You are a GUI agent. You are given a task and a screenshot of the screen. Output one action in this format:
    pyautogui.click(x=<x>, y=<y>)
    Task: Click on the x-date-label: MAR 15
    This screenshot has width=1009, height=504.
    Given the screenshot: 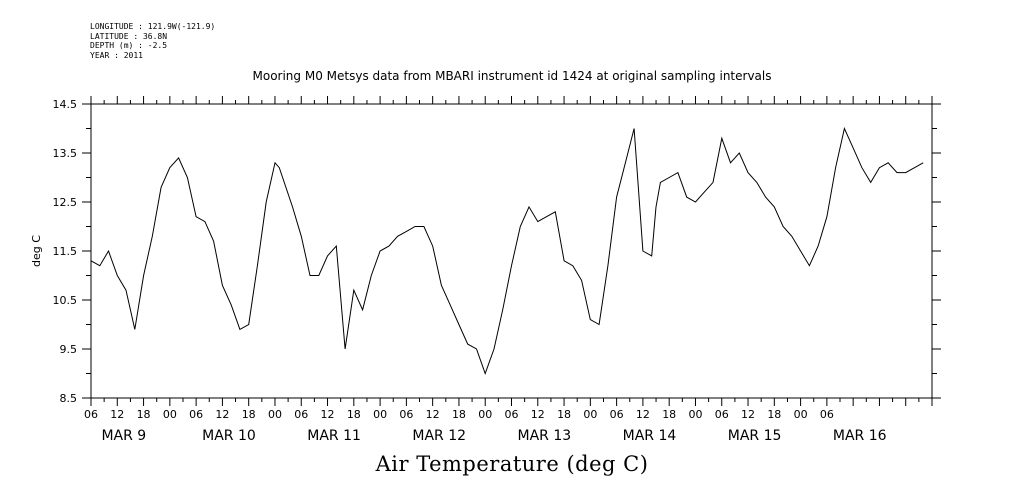 What is the action you would take?
    pyautogui.click(x=755, y=436)
    